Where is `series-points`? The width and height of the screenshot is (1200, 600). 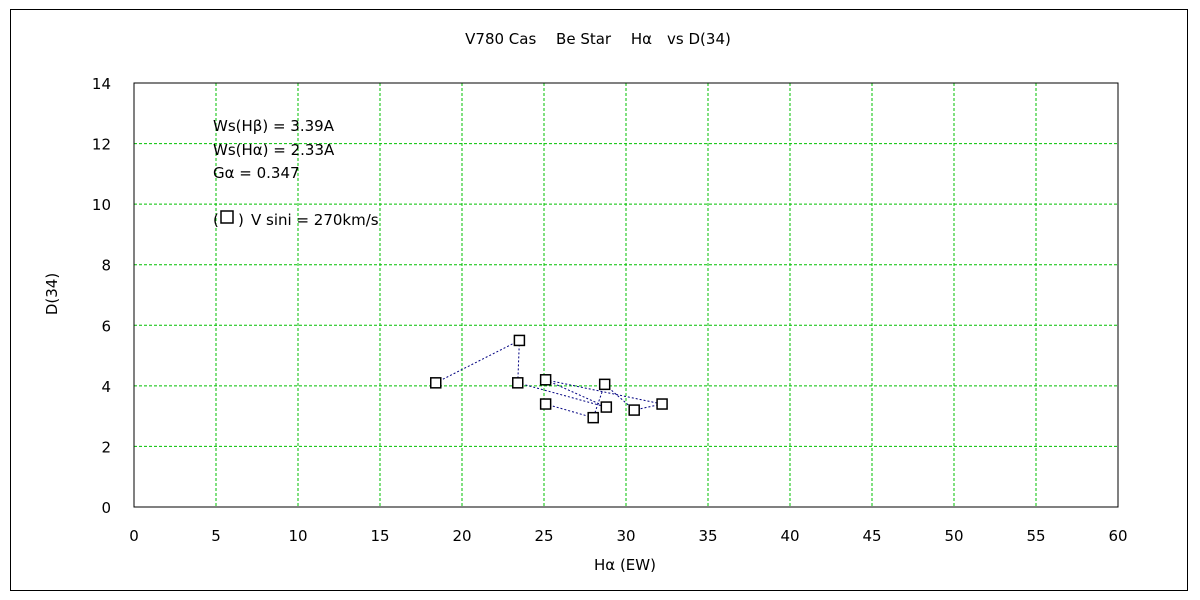
series-points is located at coordinates (549, 379).